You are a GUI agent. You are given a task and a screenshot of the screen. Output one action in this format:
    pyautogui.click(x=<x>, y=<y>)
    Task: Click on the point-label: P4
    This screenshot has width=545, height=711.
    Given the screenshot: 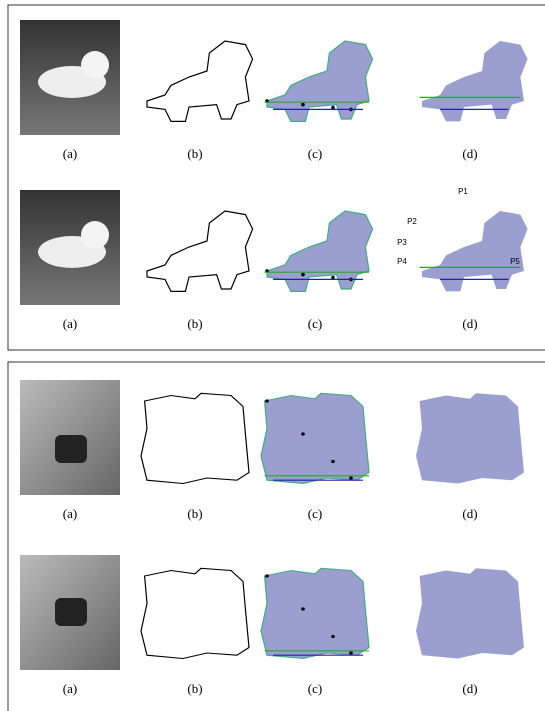 What is the action you would take?
    pyautogui.click(x=402, y=261)
    